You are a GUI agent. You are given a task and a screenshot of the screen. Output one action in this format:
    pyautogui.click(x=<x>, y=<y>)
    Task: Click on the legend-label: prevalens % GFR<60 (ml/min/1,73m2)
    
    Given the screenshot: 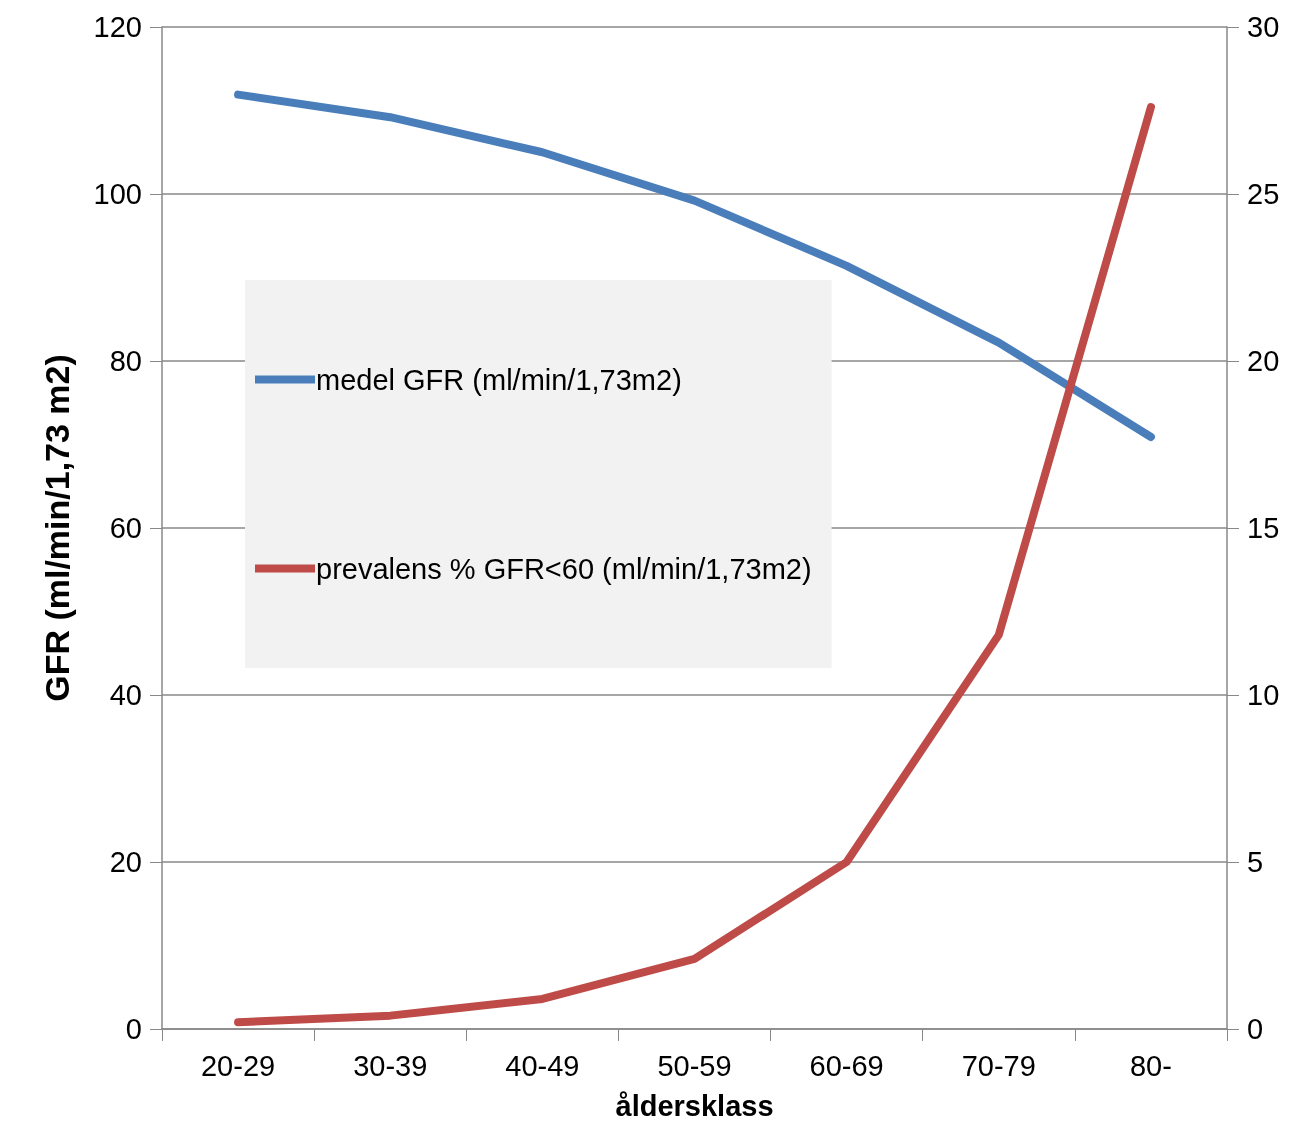 What is the action you would take?
    pyautogui.click(x=564, y=568)
    